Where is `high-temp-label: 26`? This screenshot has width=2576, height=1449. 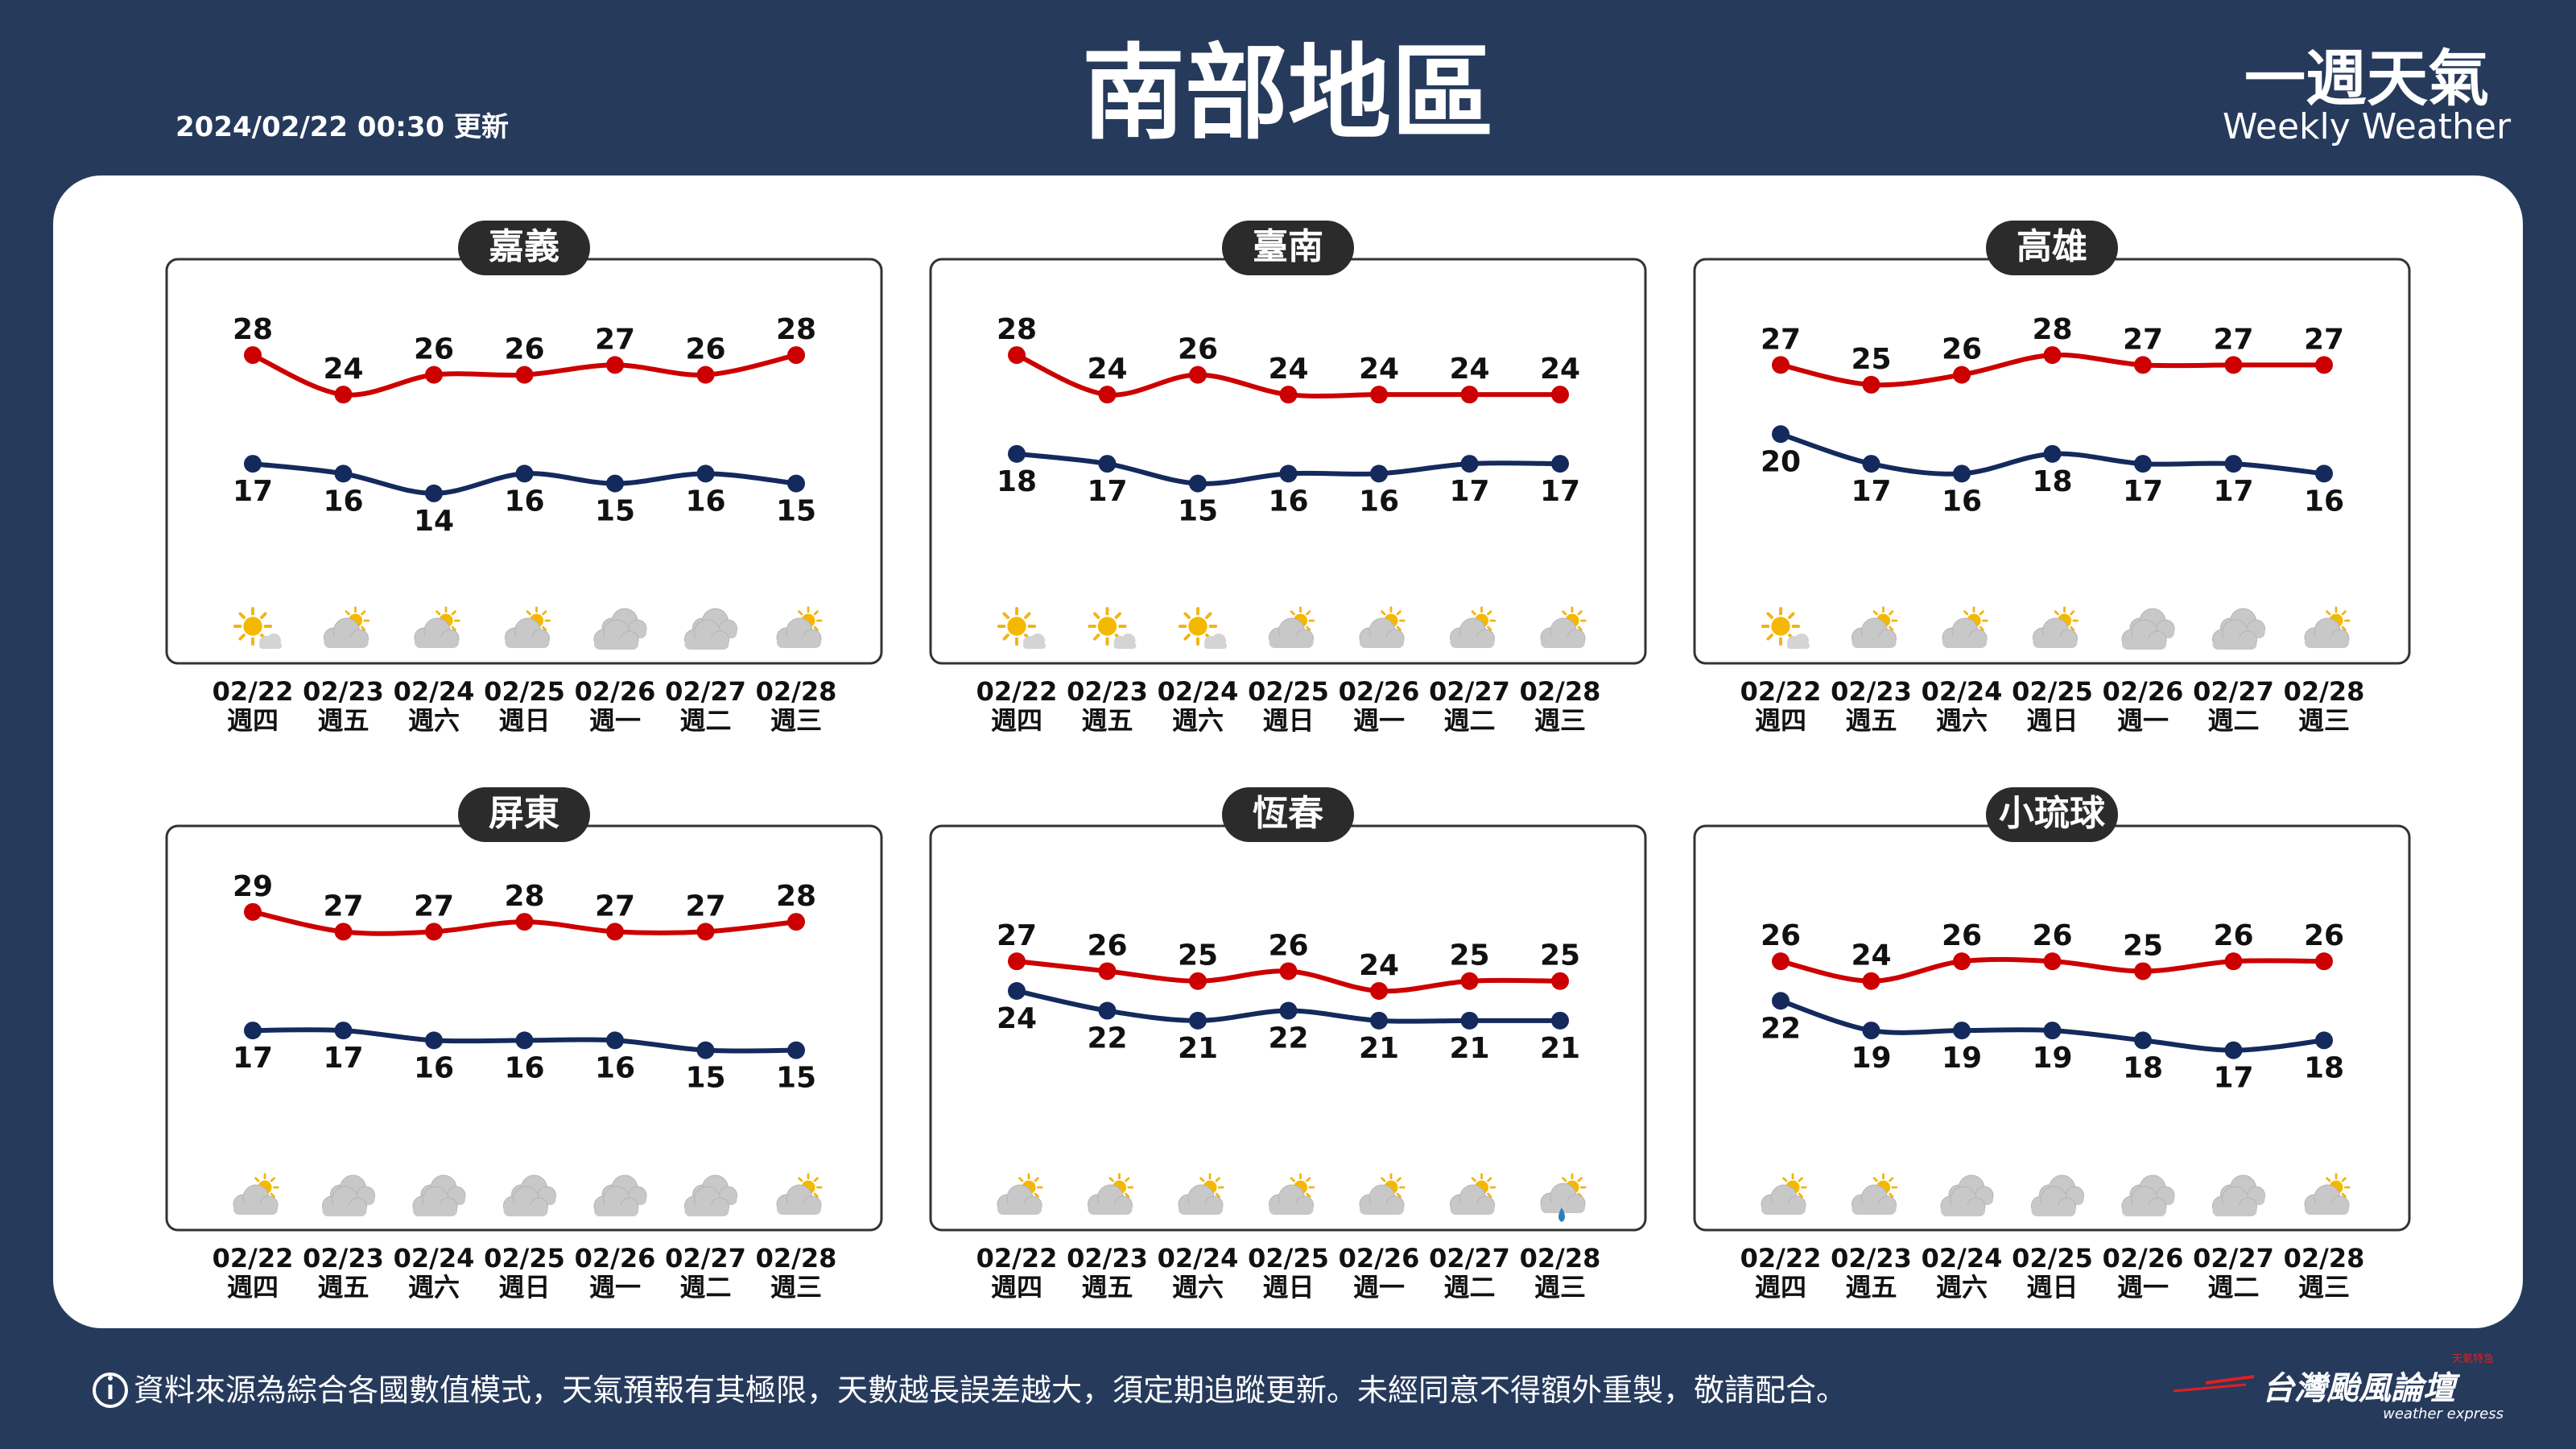
high-temp-label: 26 is located at coordinates (524, 349).